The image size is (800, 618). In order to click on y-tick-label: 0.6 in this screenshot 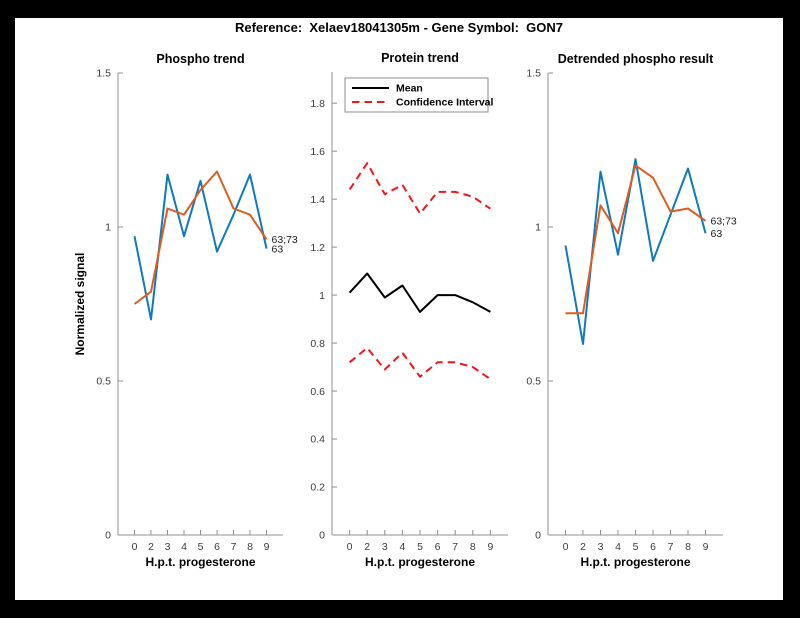, I will do `click(317, 392)`.